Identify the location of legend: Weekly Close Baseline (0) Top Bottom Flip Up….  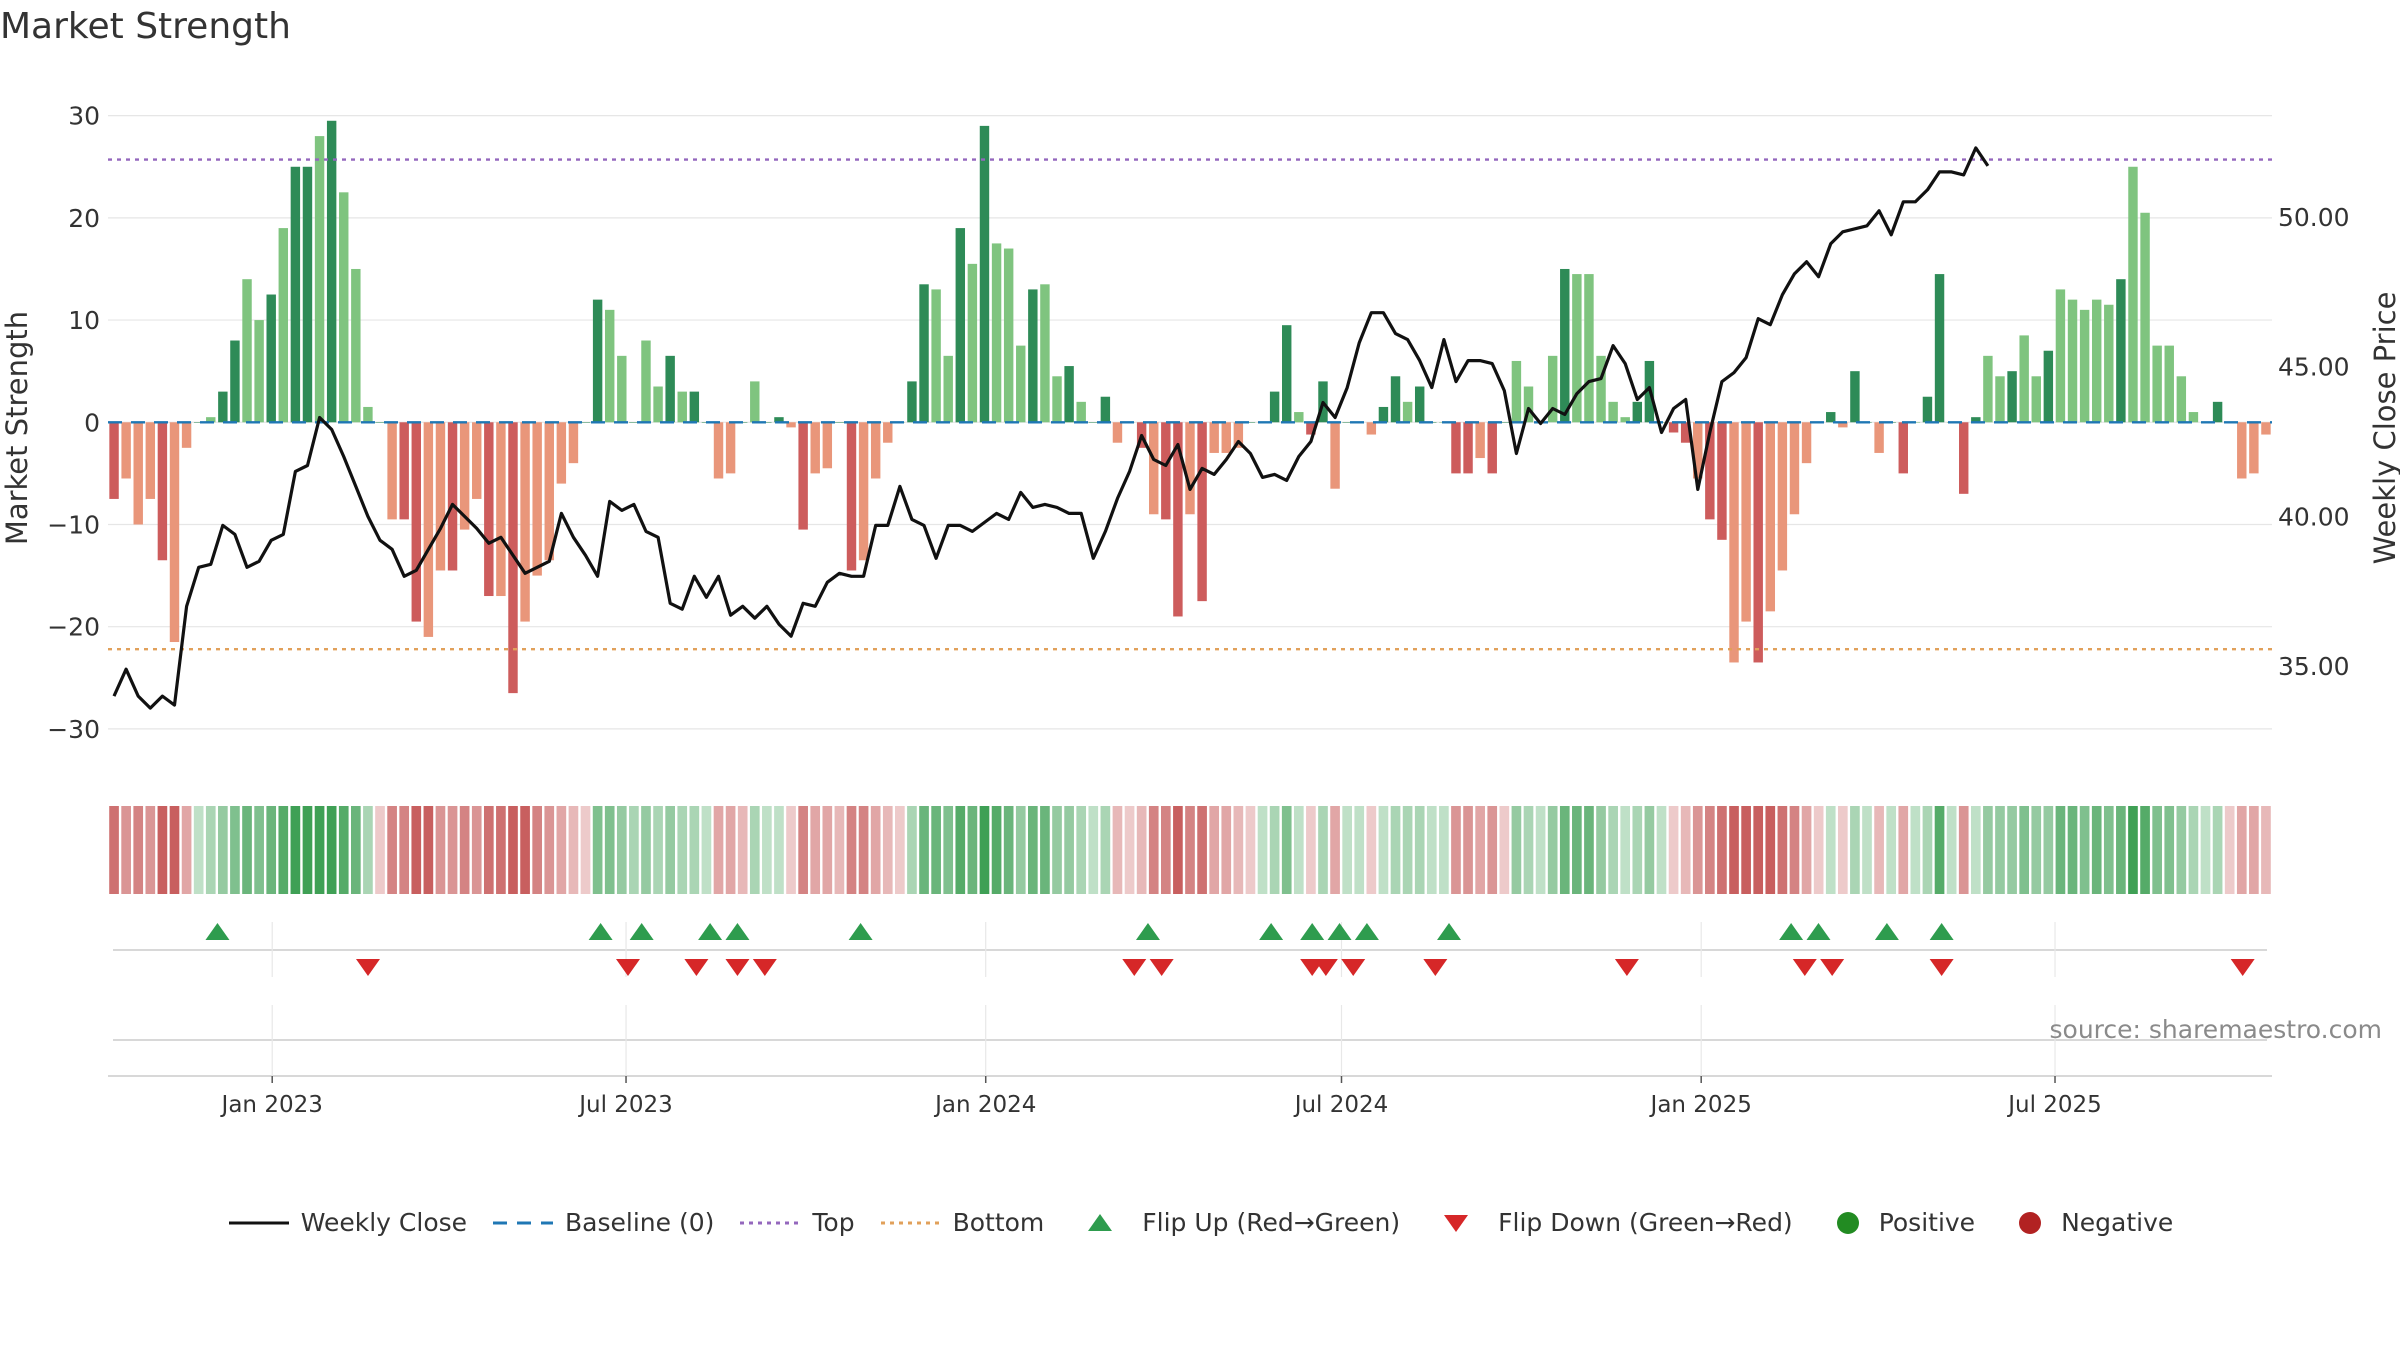
(1200, 1222).